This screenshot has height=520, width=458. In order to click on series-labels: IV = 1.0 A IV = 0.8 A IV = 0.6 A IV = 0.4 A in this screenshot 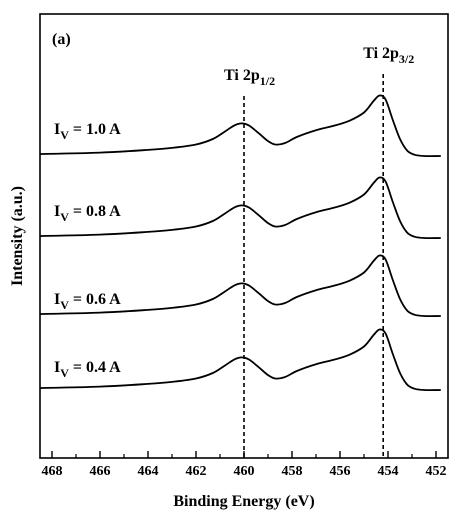, I will do `click(87, 250)`.